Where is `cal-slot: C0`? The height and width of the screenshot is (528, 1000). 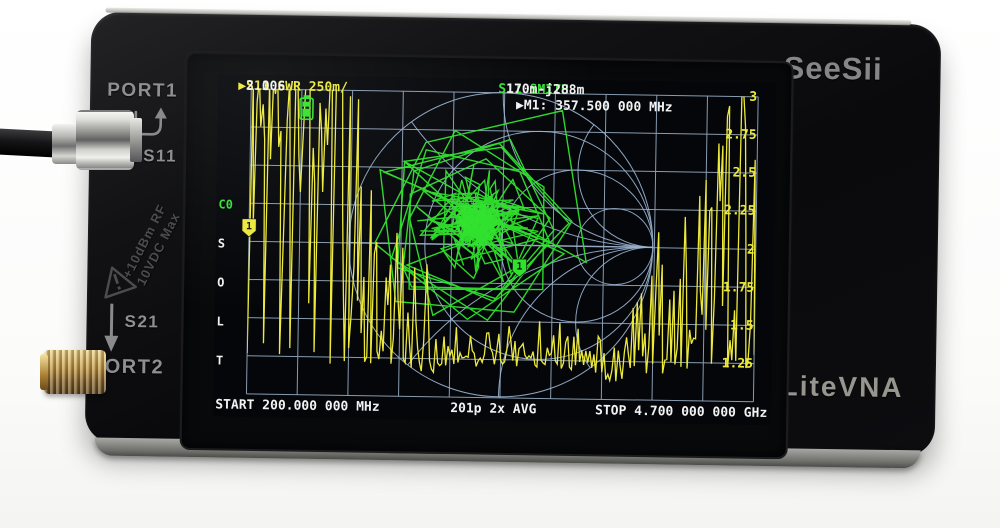
cal-slot: C0 is located at coordinates (225, 204).